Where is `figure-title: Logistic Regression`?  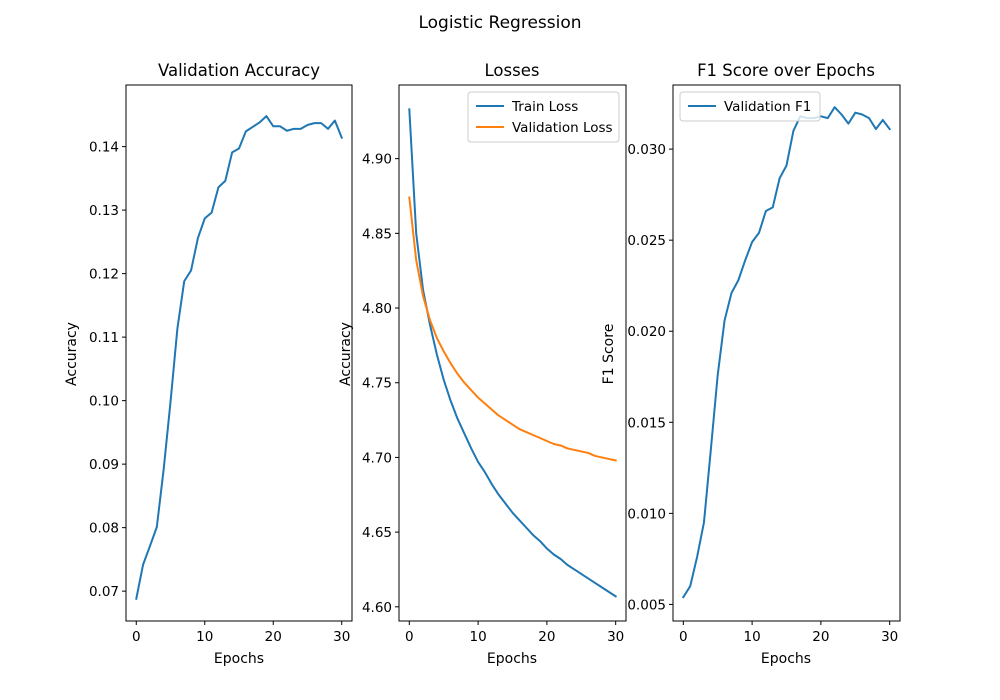
figure-title: Logistic Regression is located at coordinates (499, 23).